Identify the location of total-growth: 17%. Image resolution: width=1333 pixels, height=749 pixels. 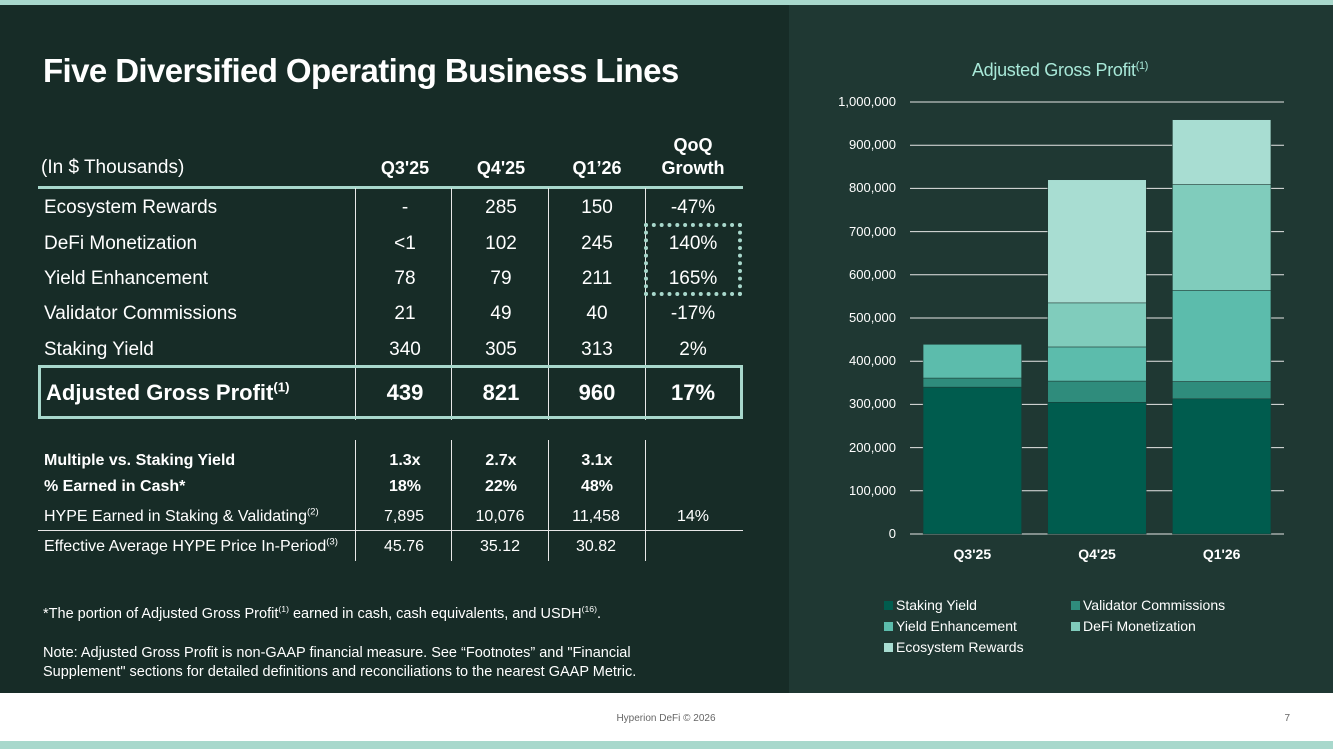
(693, 392).